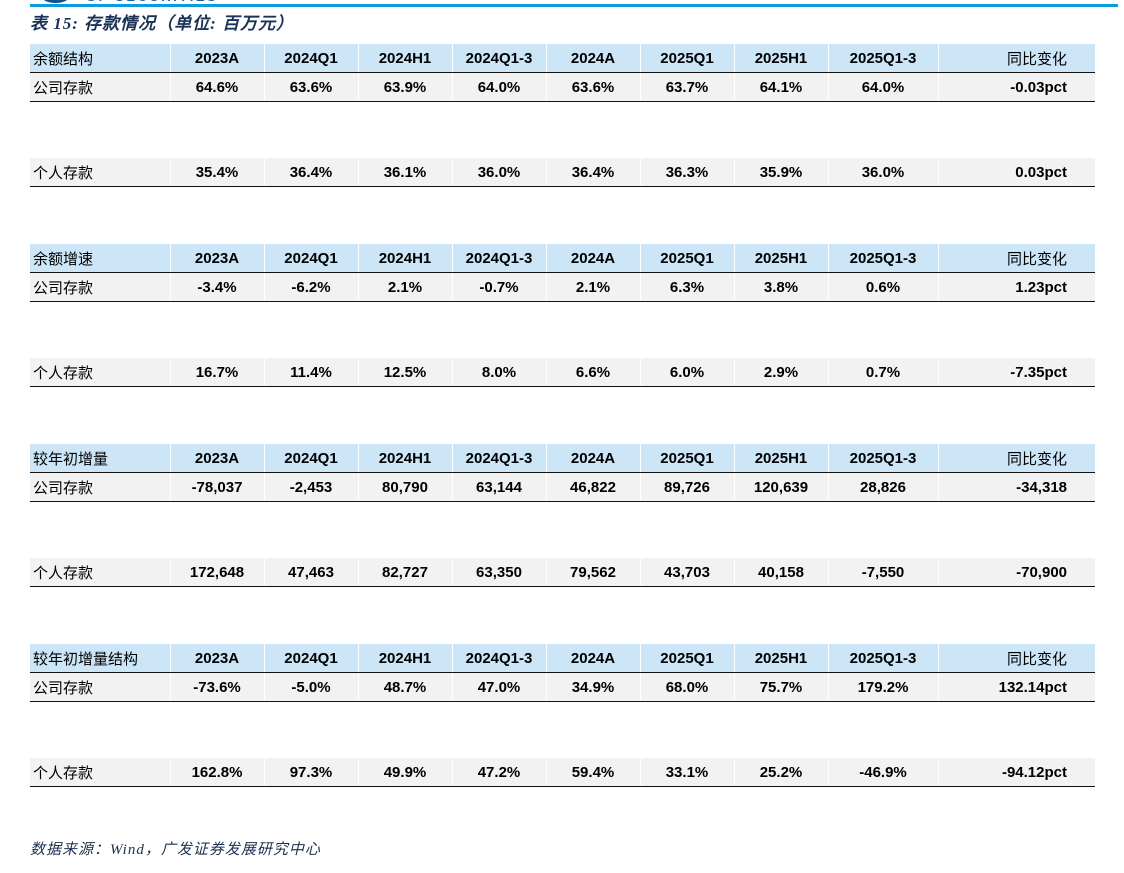 Image resolution: width=1124 pixels, height=873 pixels. I want to click on gf-logo-fragment: GF SECURITIES, so click(125, 2).